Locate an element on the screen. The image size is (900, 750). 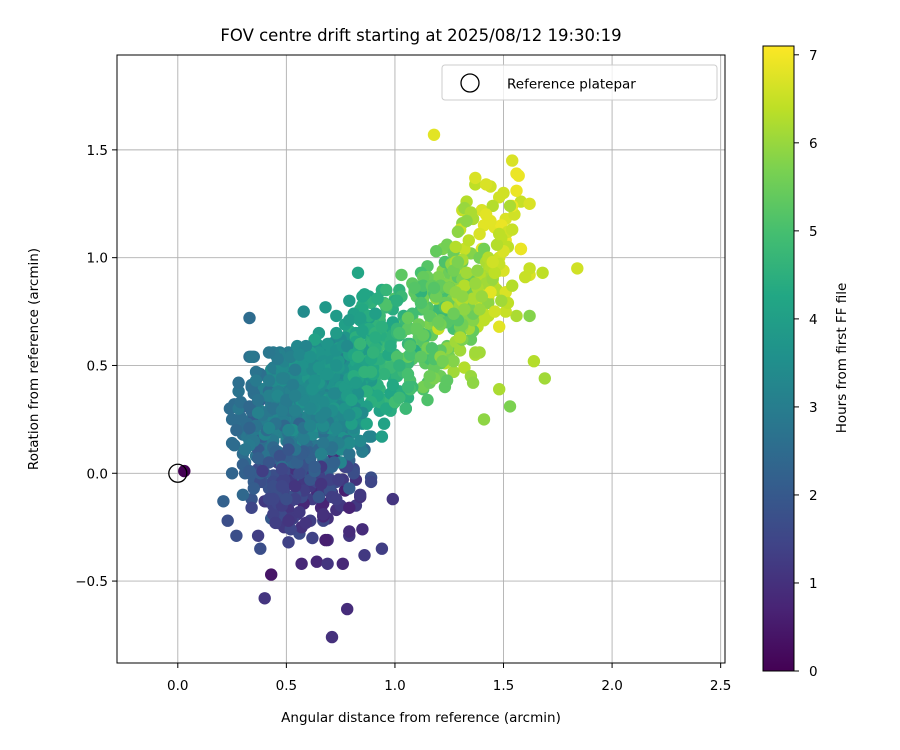
colorbar-label: Hours from first FF file is located at coordinates (842, 358).